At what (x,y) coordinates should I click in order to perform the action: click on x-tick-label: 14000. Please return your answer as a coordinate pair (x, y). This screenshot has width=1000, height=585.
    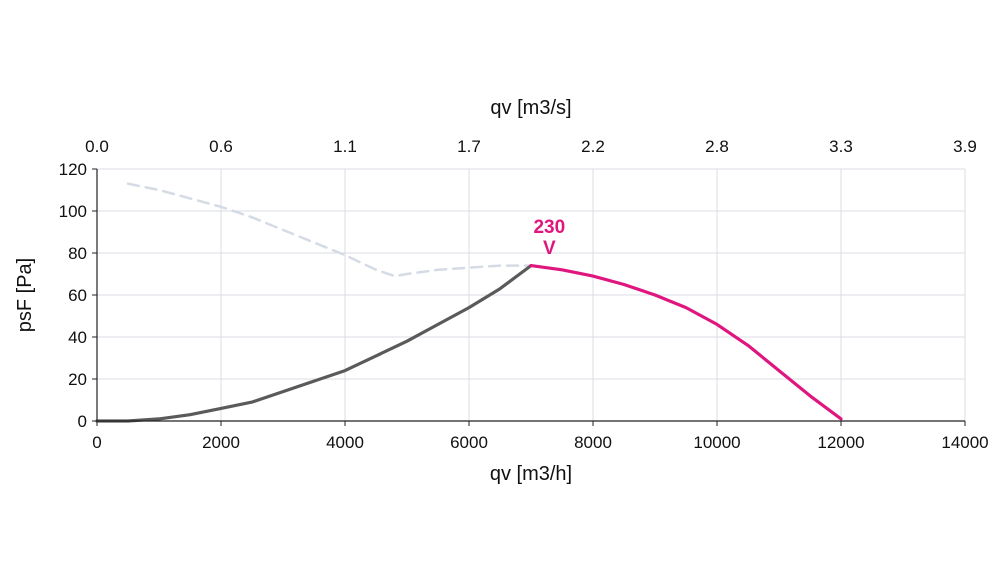
    Looking at the image, I should click on (964, 442).